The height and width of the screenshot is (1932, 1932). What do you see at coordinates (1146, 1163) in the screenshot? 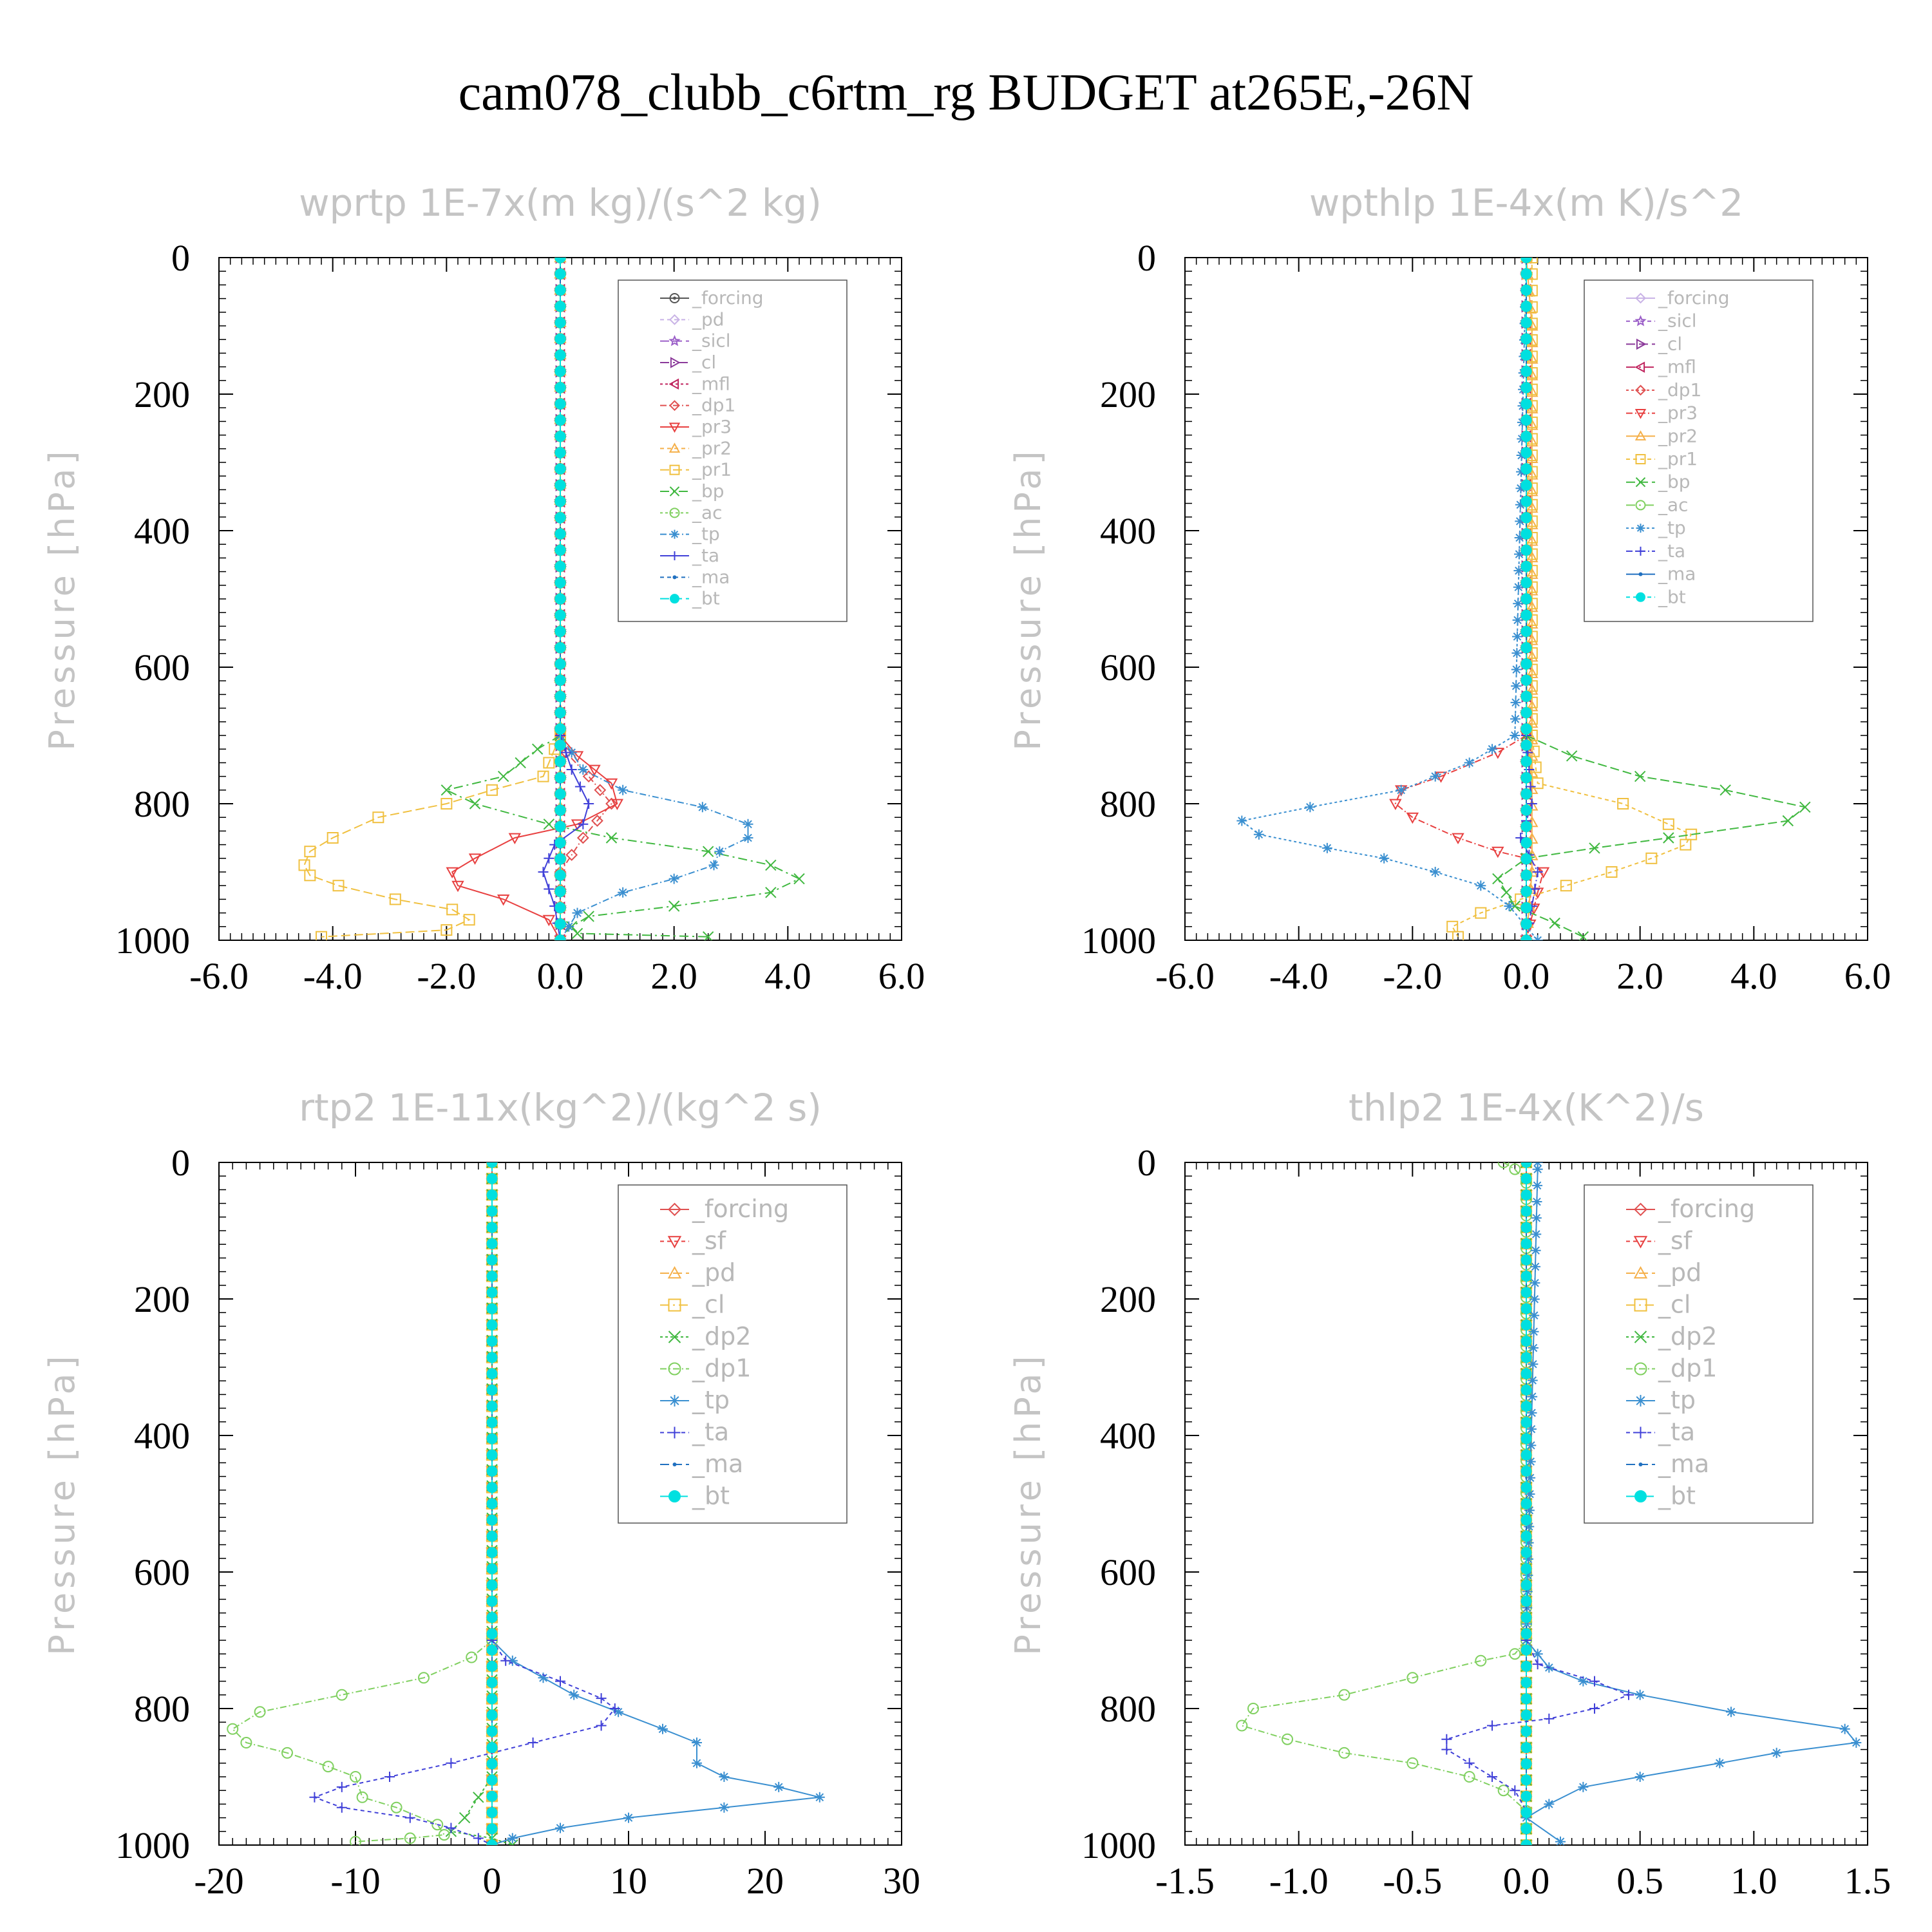
I see `y-tick-label: 0` at bounding box center [1146, 1163].